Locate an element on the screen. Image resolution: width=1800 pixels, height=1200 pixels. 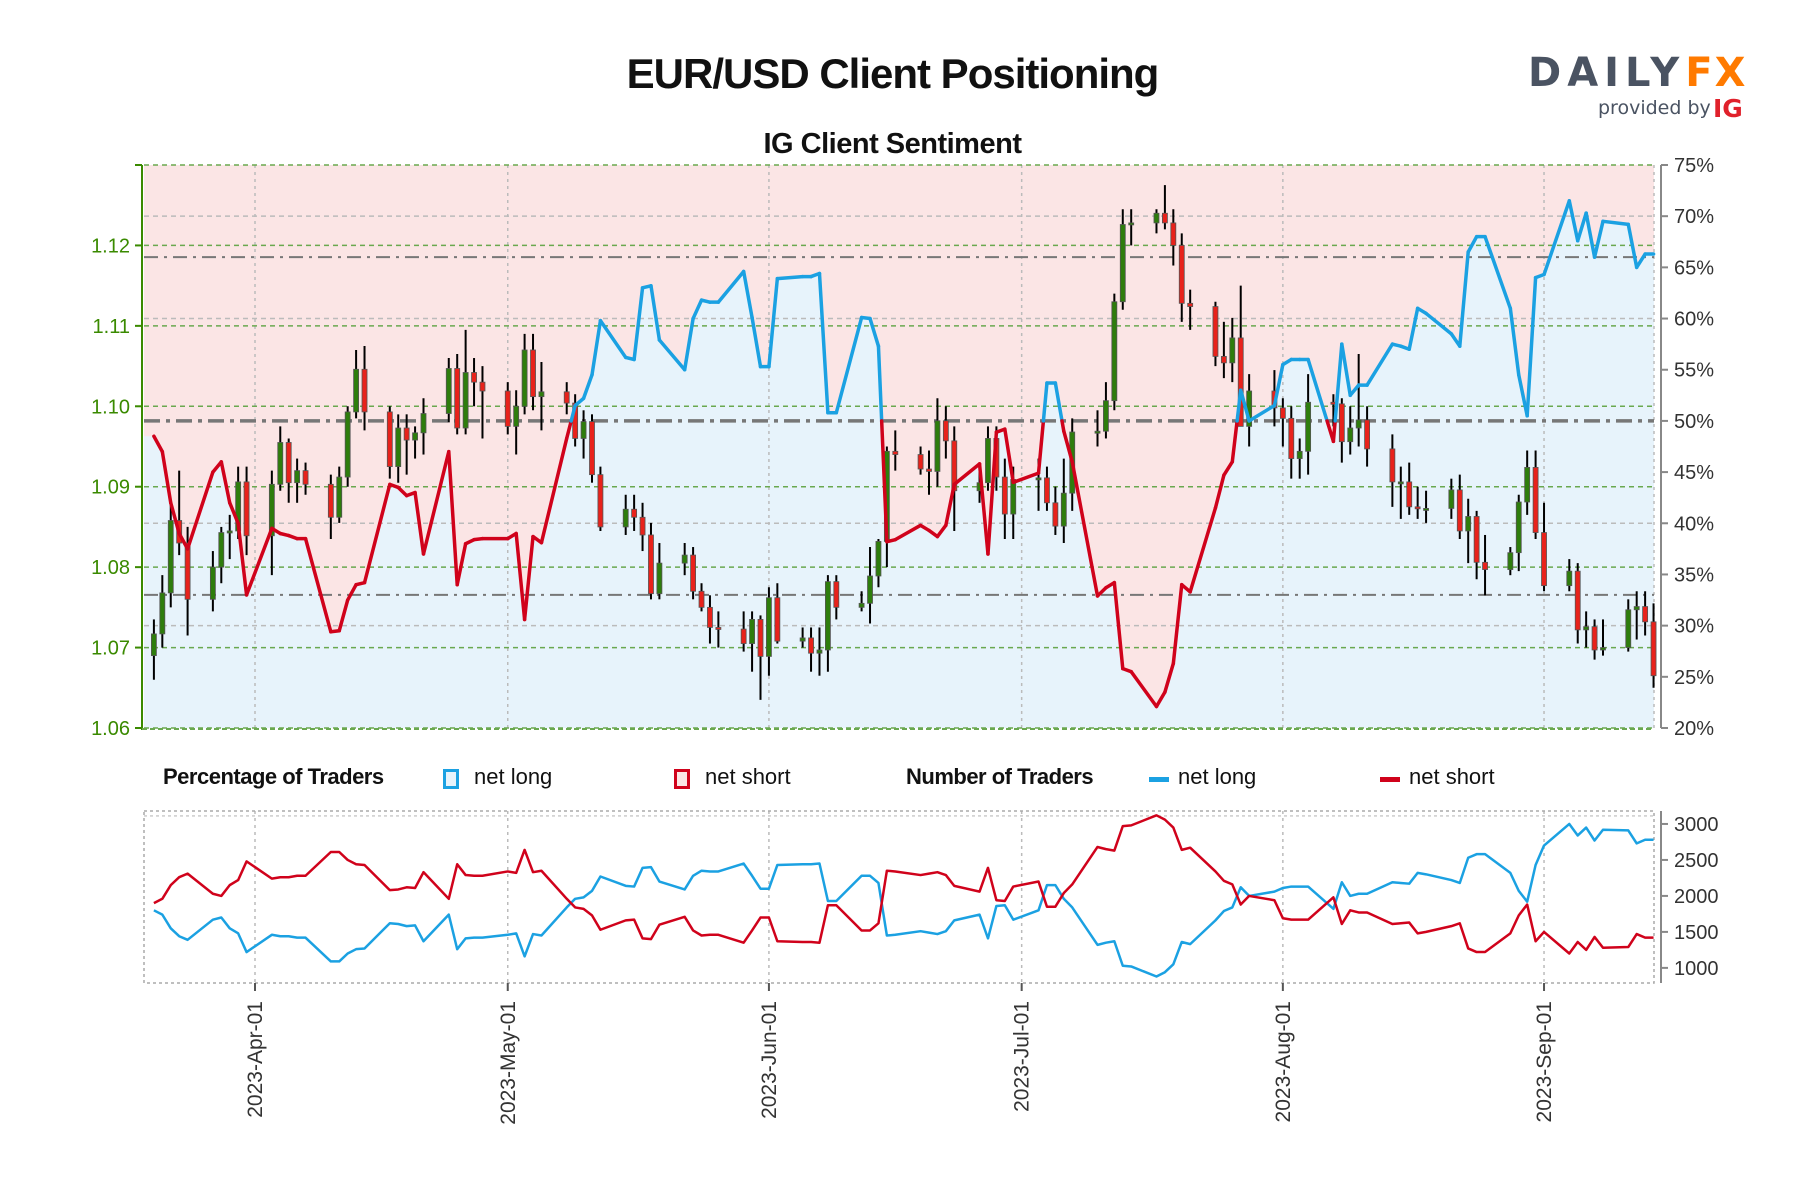
net-short-count-line is located at coordinates (903, 884).